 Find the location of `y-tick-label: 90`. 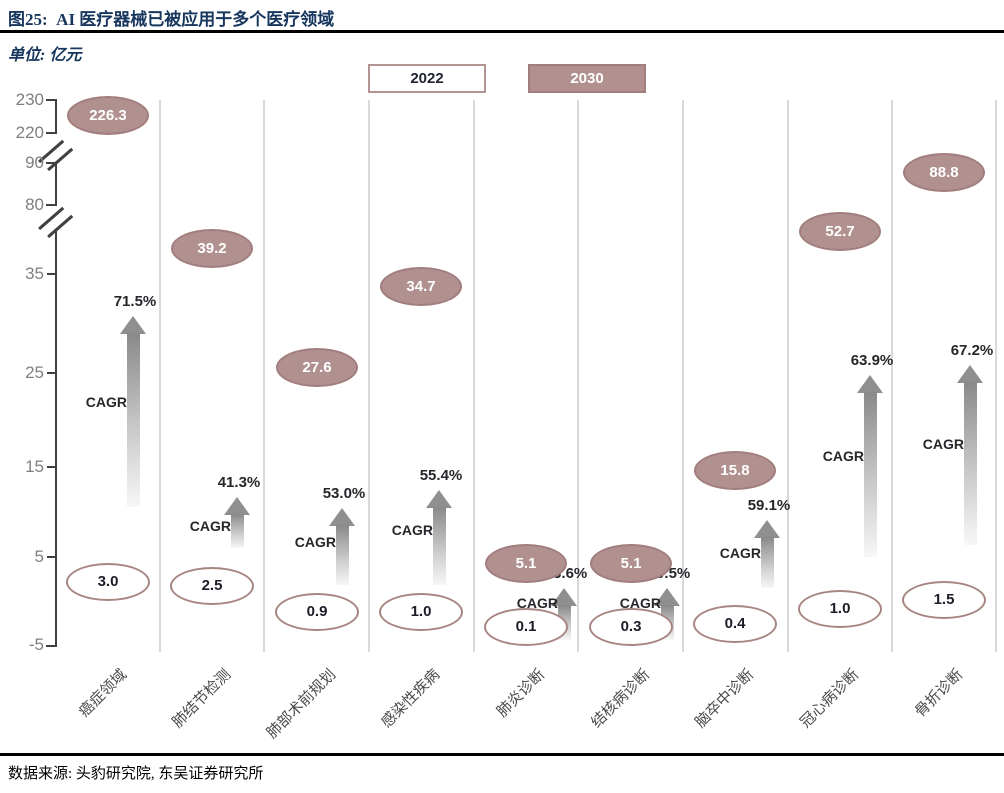

y-tick-label: 90 is located at coordinates (34, 162).